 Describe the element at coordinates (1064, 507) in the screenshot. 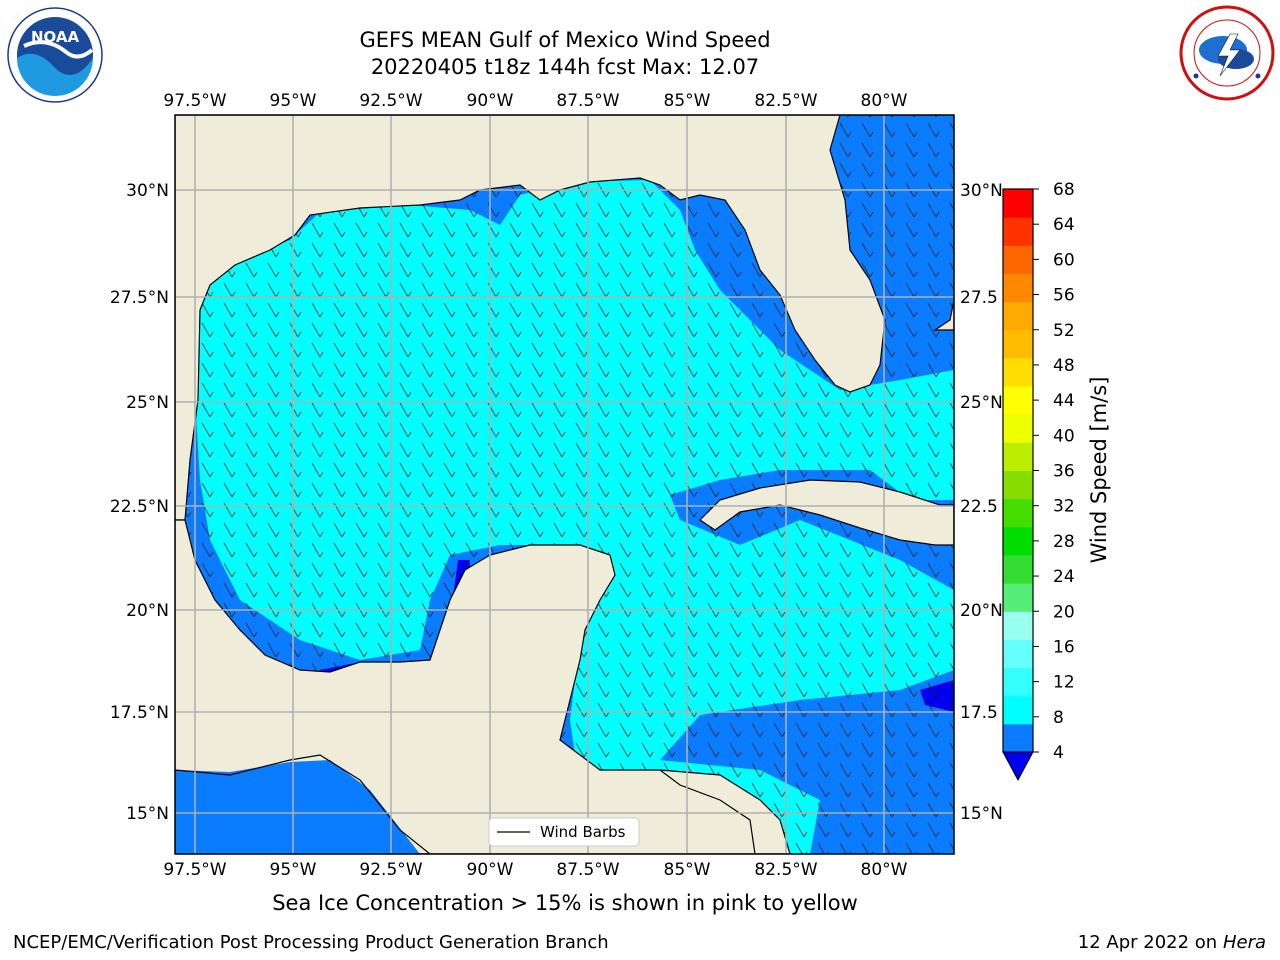

I see `colorbar-tick-label: 32` at that location.